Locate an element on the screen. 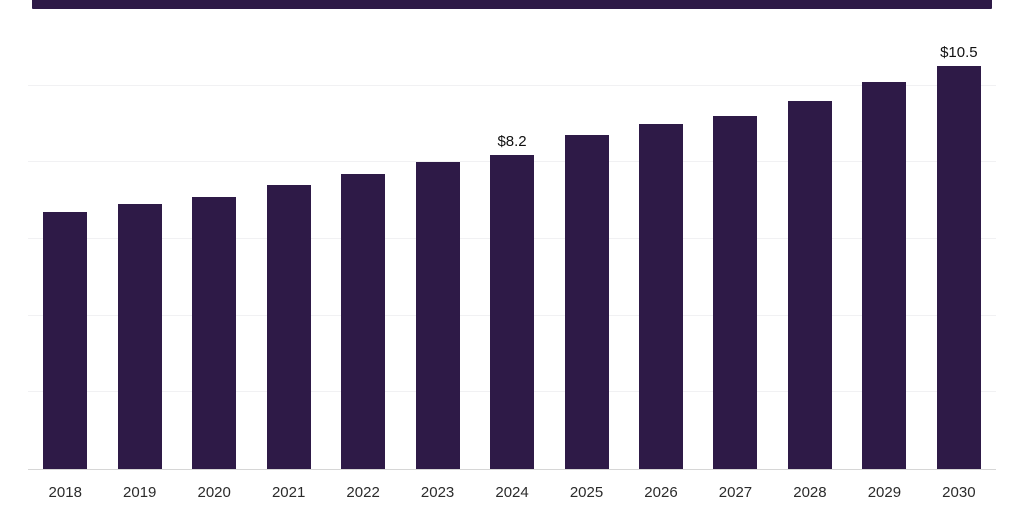  data-label-2030: $10.5 is located at coordinates (959, 52).